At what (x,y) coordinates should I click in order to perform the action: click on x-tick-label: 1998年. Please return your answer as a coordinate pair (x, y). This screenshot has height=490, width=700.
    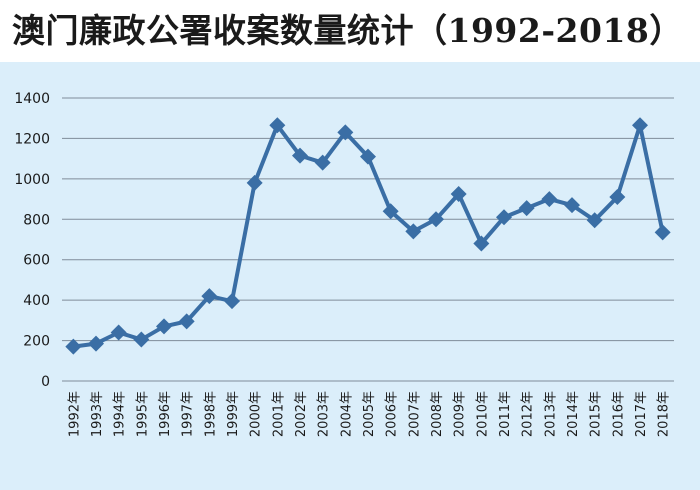
    Looking at the image, I should click on (210, 414).